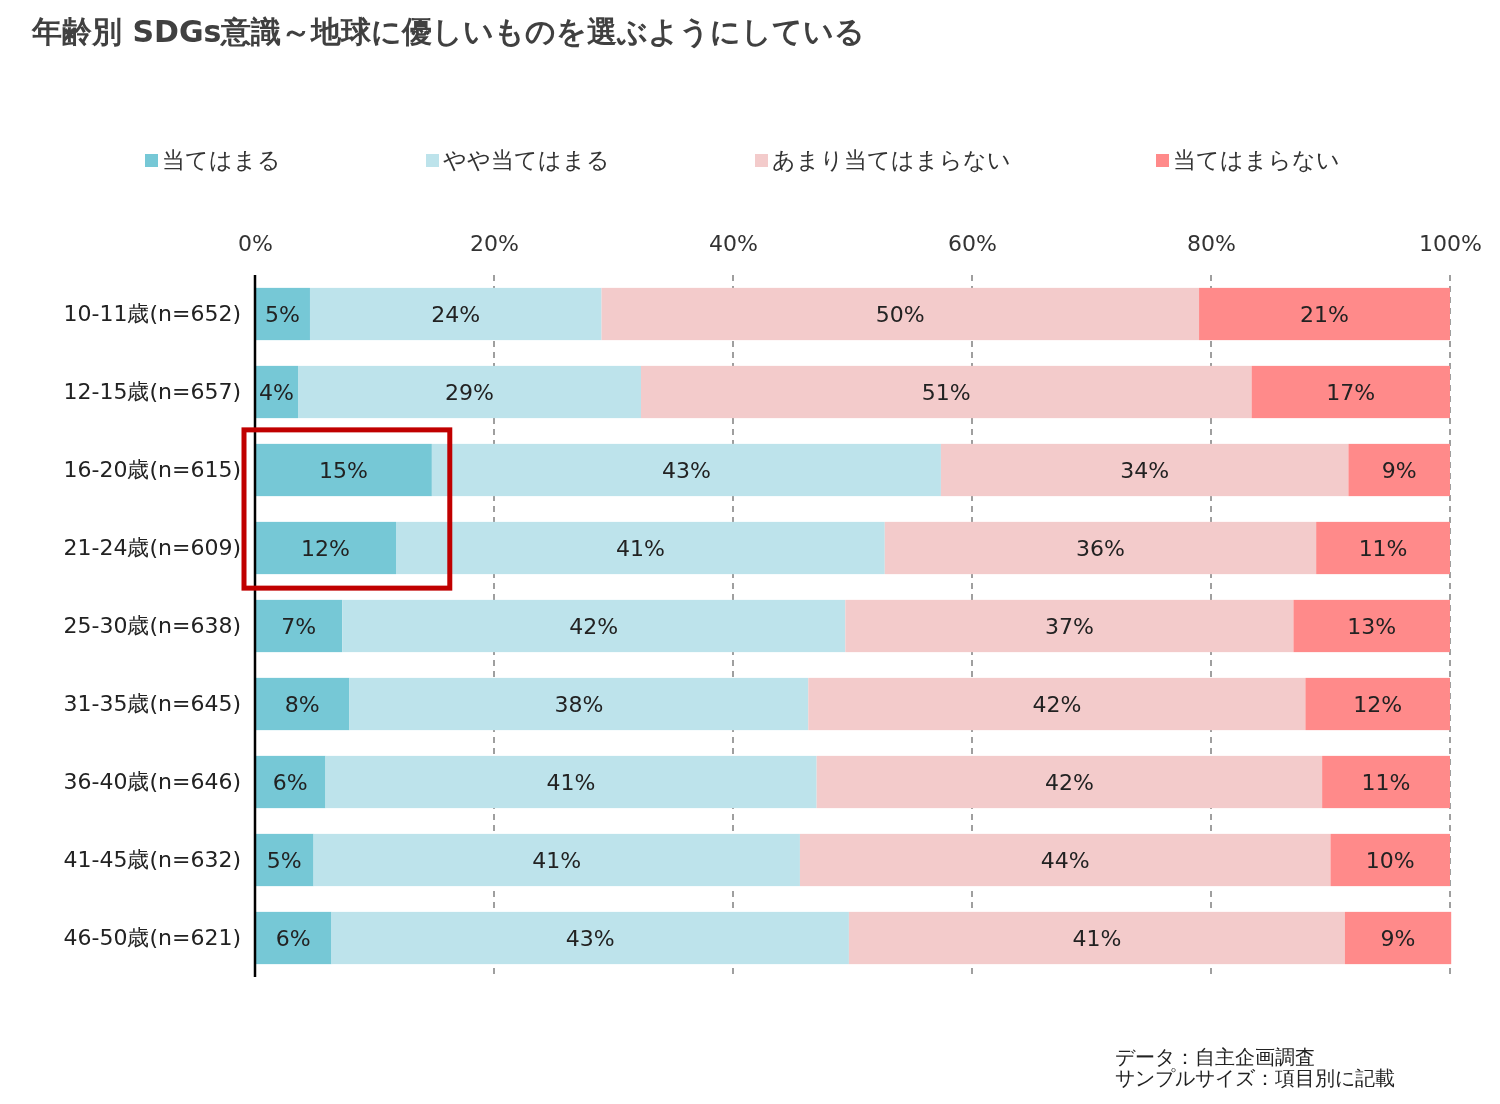  Describe the element at coordinates (343, 470) in the screenshot. I see `data-label: 15%` at that location.